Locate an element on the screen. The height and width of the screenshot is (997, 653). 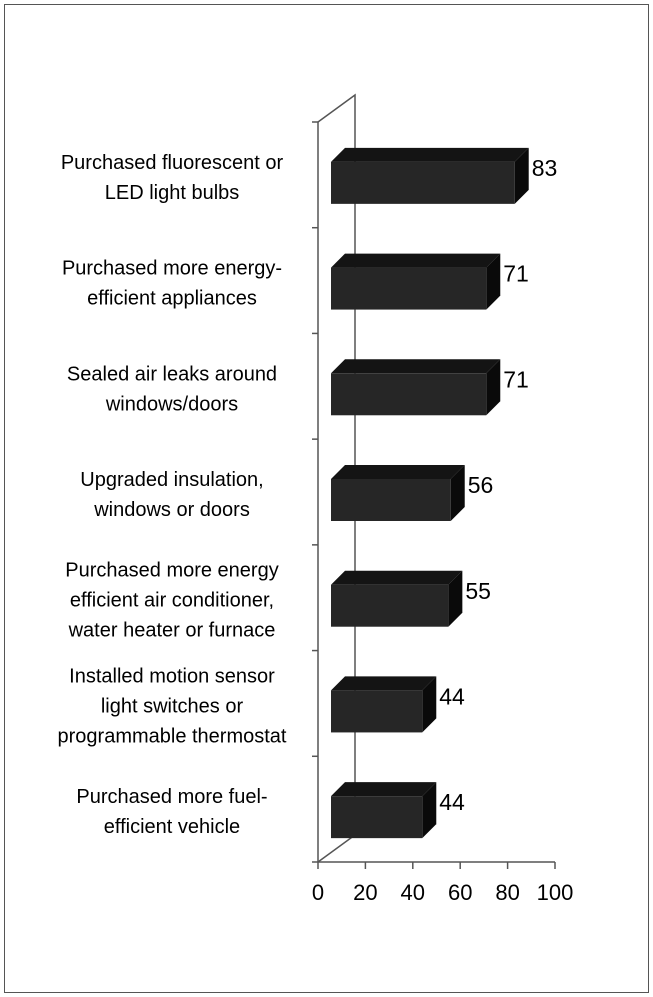
category-label-line: Sealed air leaks around is located at coordinates (172, 375).